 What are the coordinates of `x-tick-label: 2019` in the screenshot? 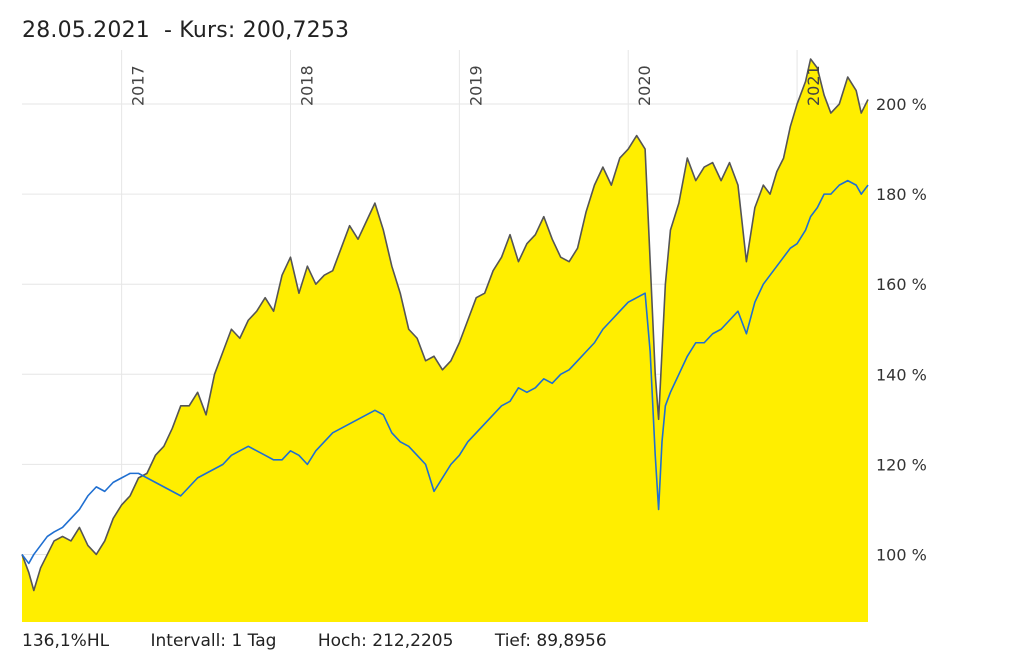 It's located at (475, 85).